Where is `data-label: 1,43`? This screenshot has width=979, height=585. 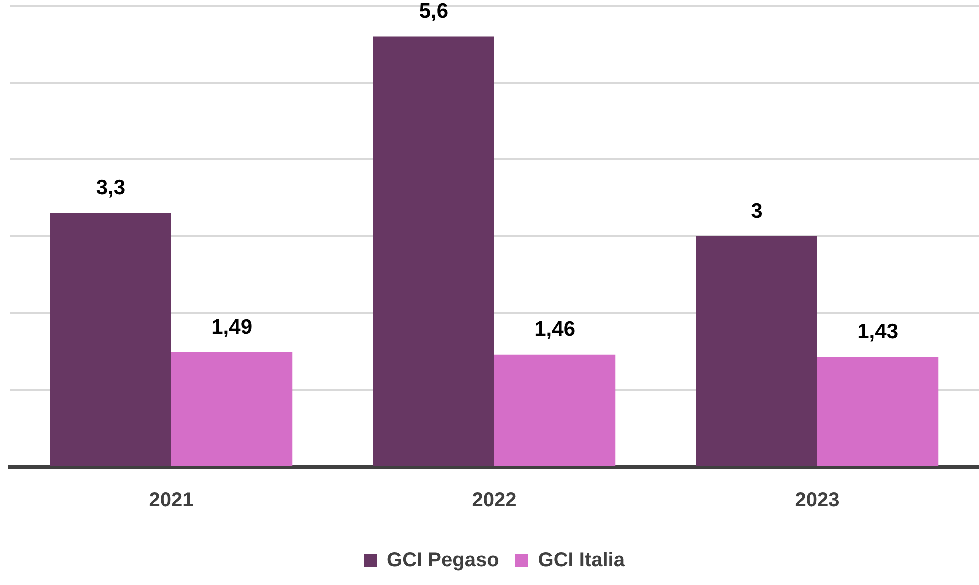
data-label: 1,43 is located at coordinates (878, 332).